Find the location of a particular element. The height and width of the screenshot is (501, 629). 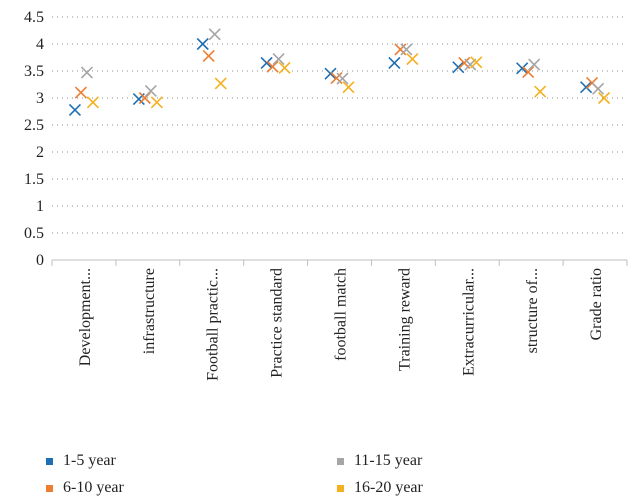

y-tick-label: 4 is located at coordinates (40, 44).